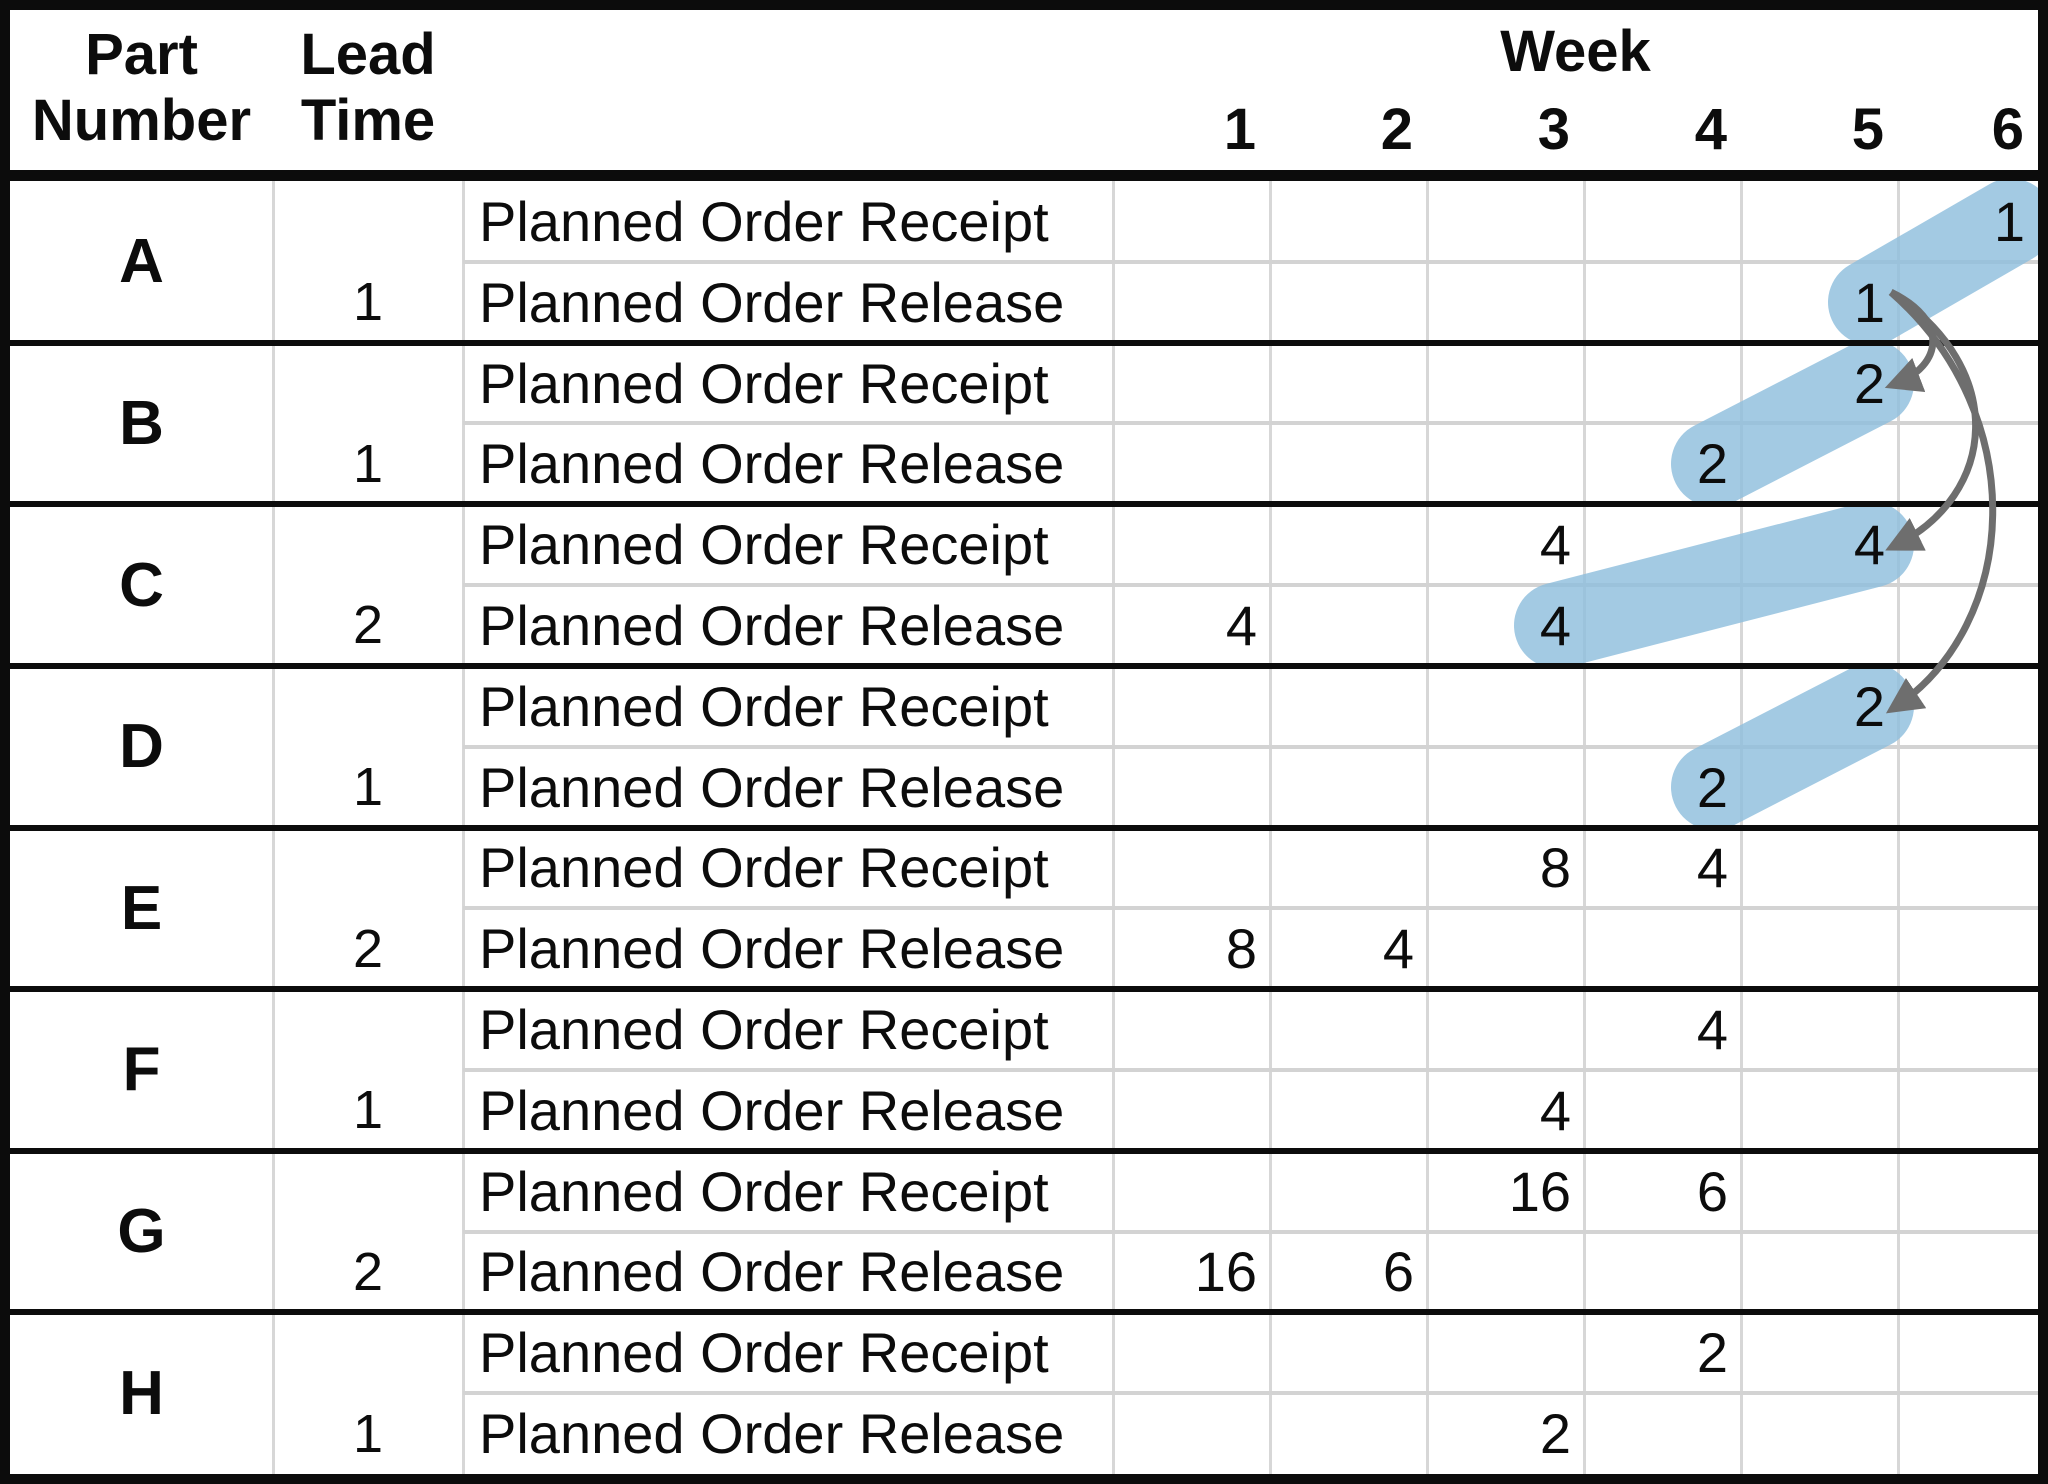  Describe the element at coordinates (1712, 1353) in the screenshot. I see `receipt-cell-H-week-4: 2` at that location.